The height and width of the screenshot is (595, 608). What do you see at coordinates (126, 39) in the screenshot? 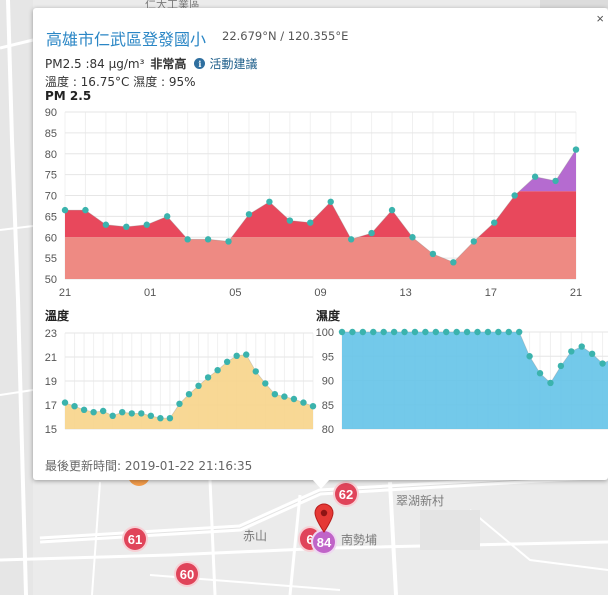
I see `station-name: 高雄市仁武區登發國小` at bounding box center [126, 39].